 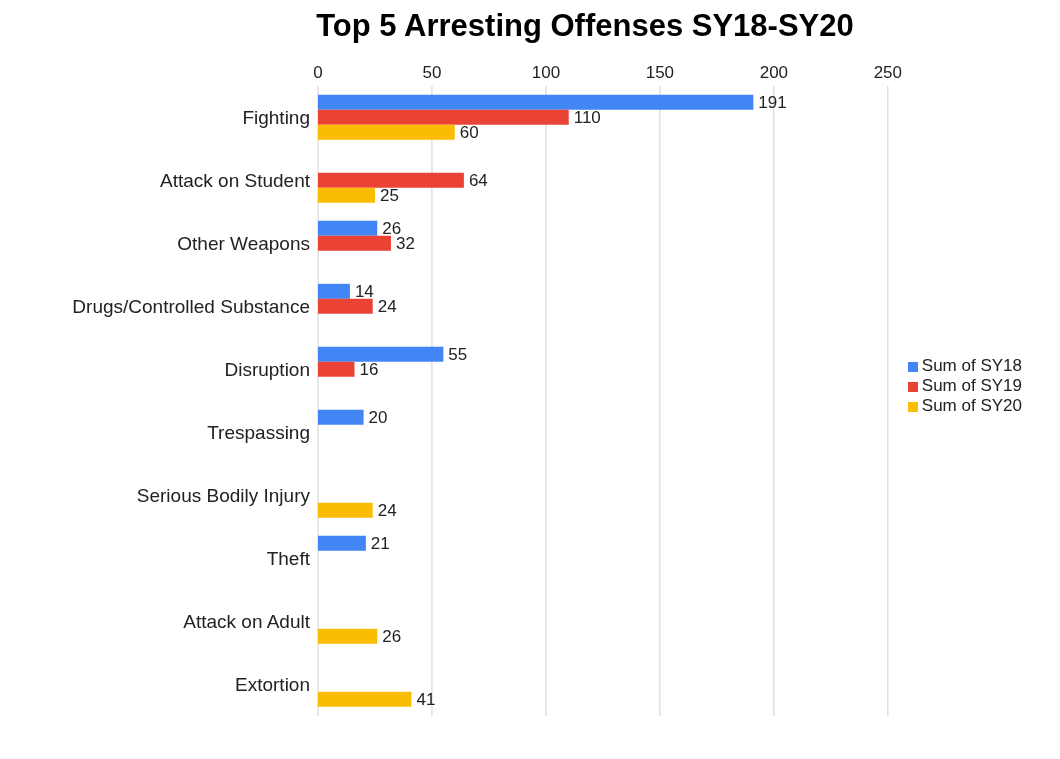 I want to click on data-label: 60, so click(x=469, y=133).